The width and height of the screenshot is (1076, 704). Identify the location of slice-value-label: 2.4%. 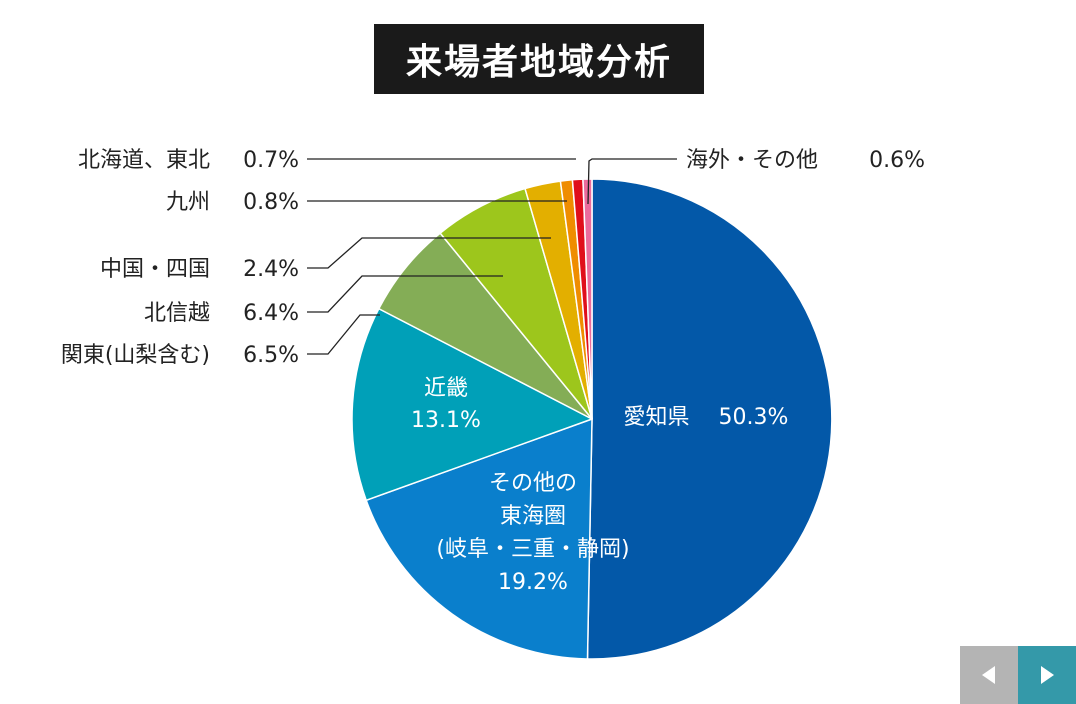
(271, 269).